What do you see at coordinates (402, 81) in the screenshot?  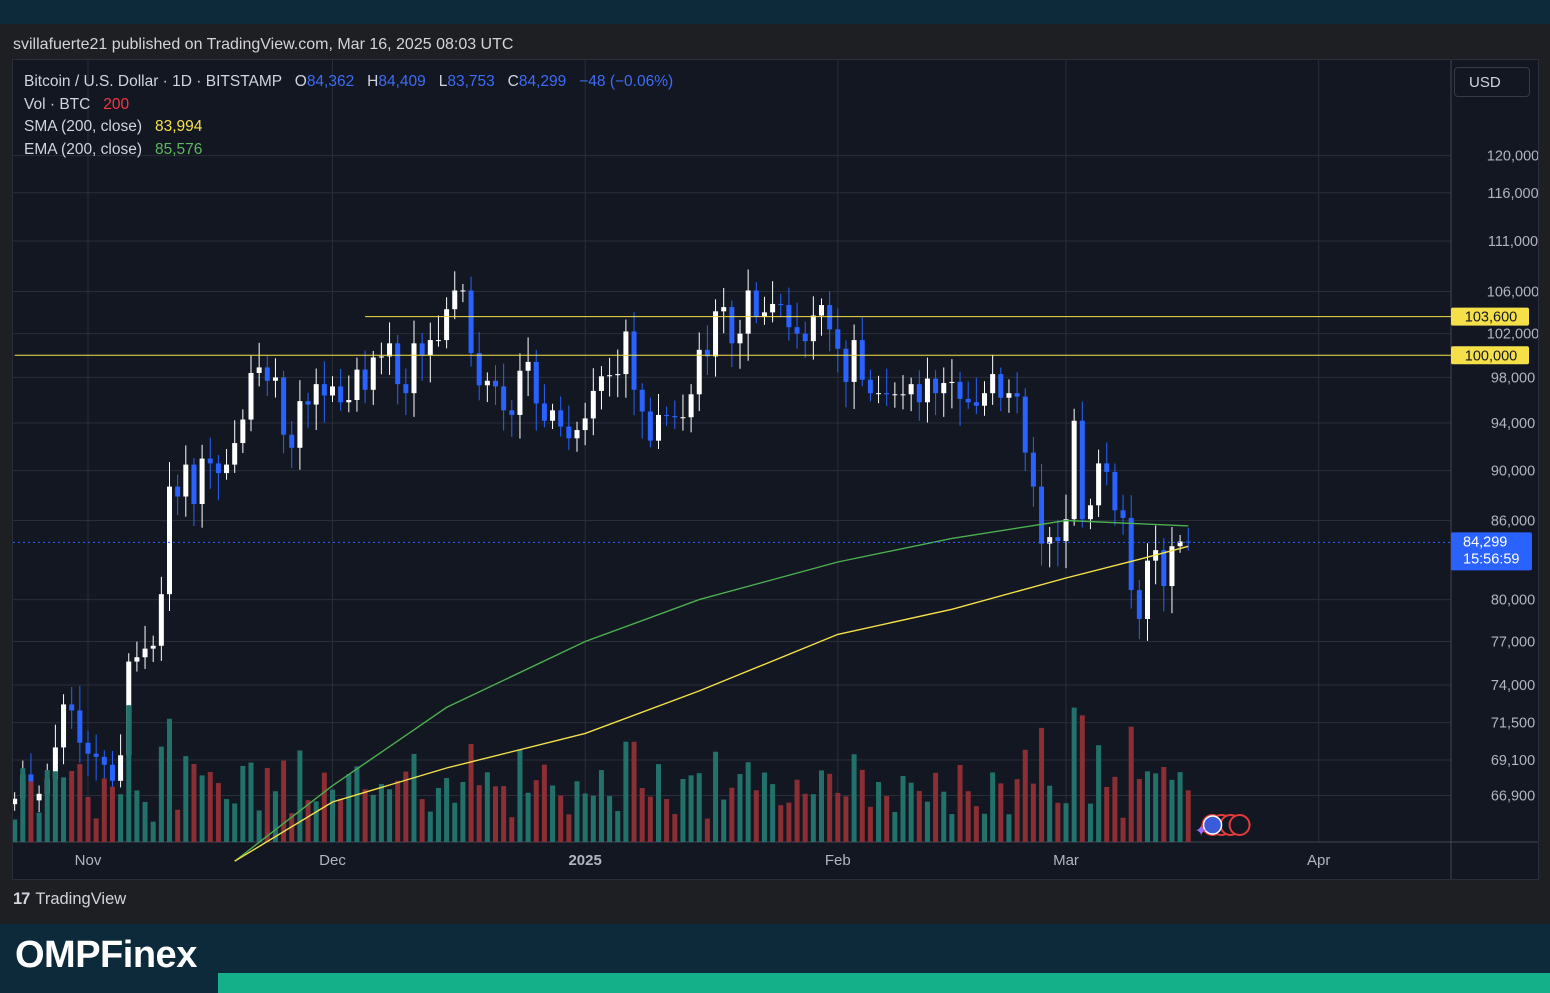 I see `high-value: 84,409` at bounding box center [402, 81].